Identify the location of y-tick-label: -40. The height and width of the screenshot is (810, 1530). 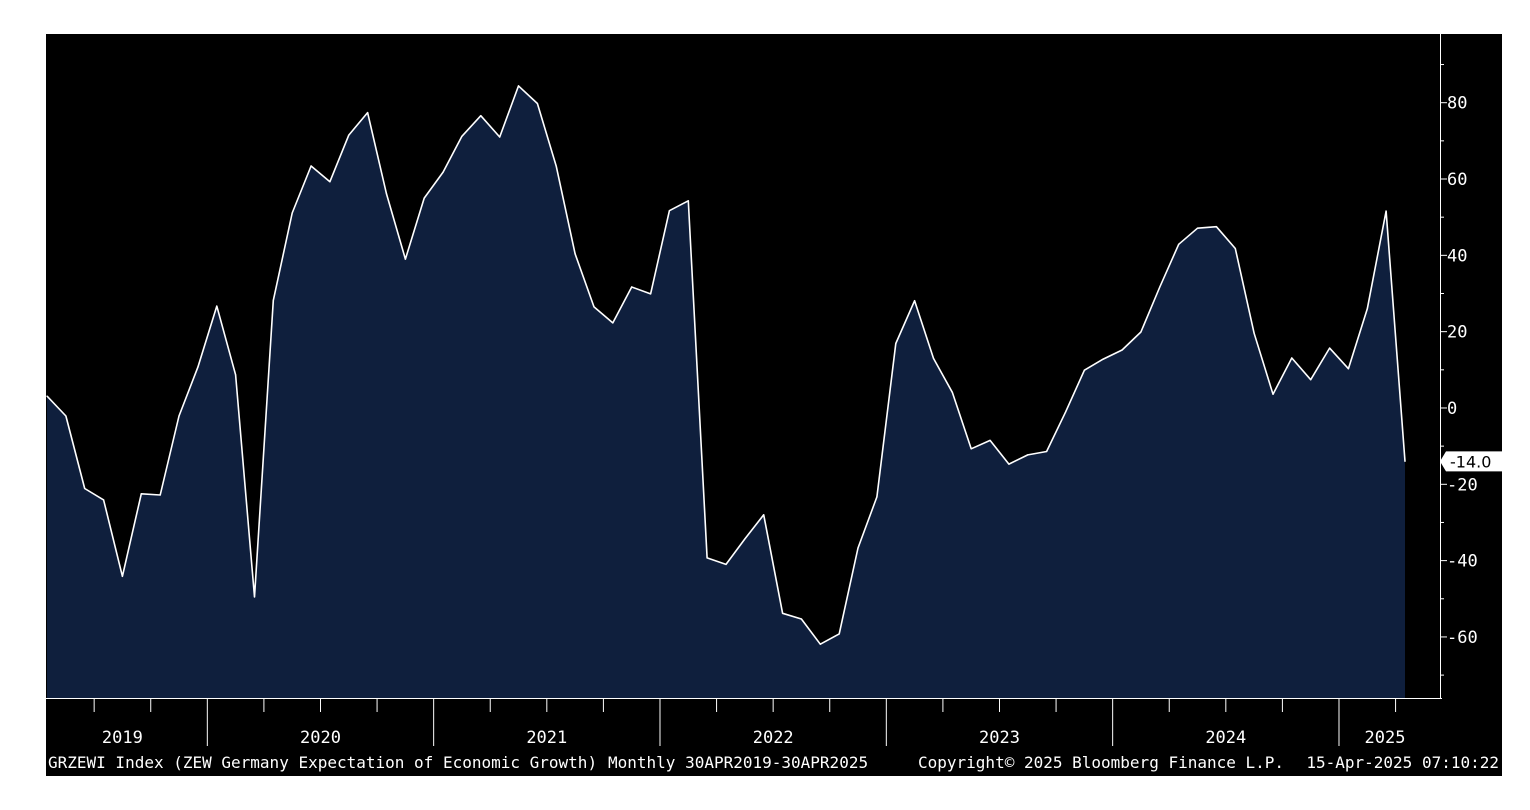
(1462, 562).